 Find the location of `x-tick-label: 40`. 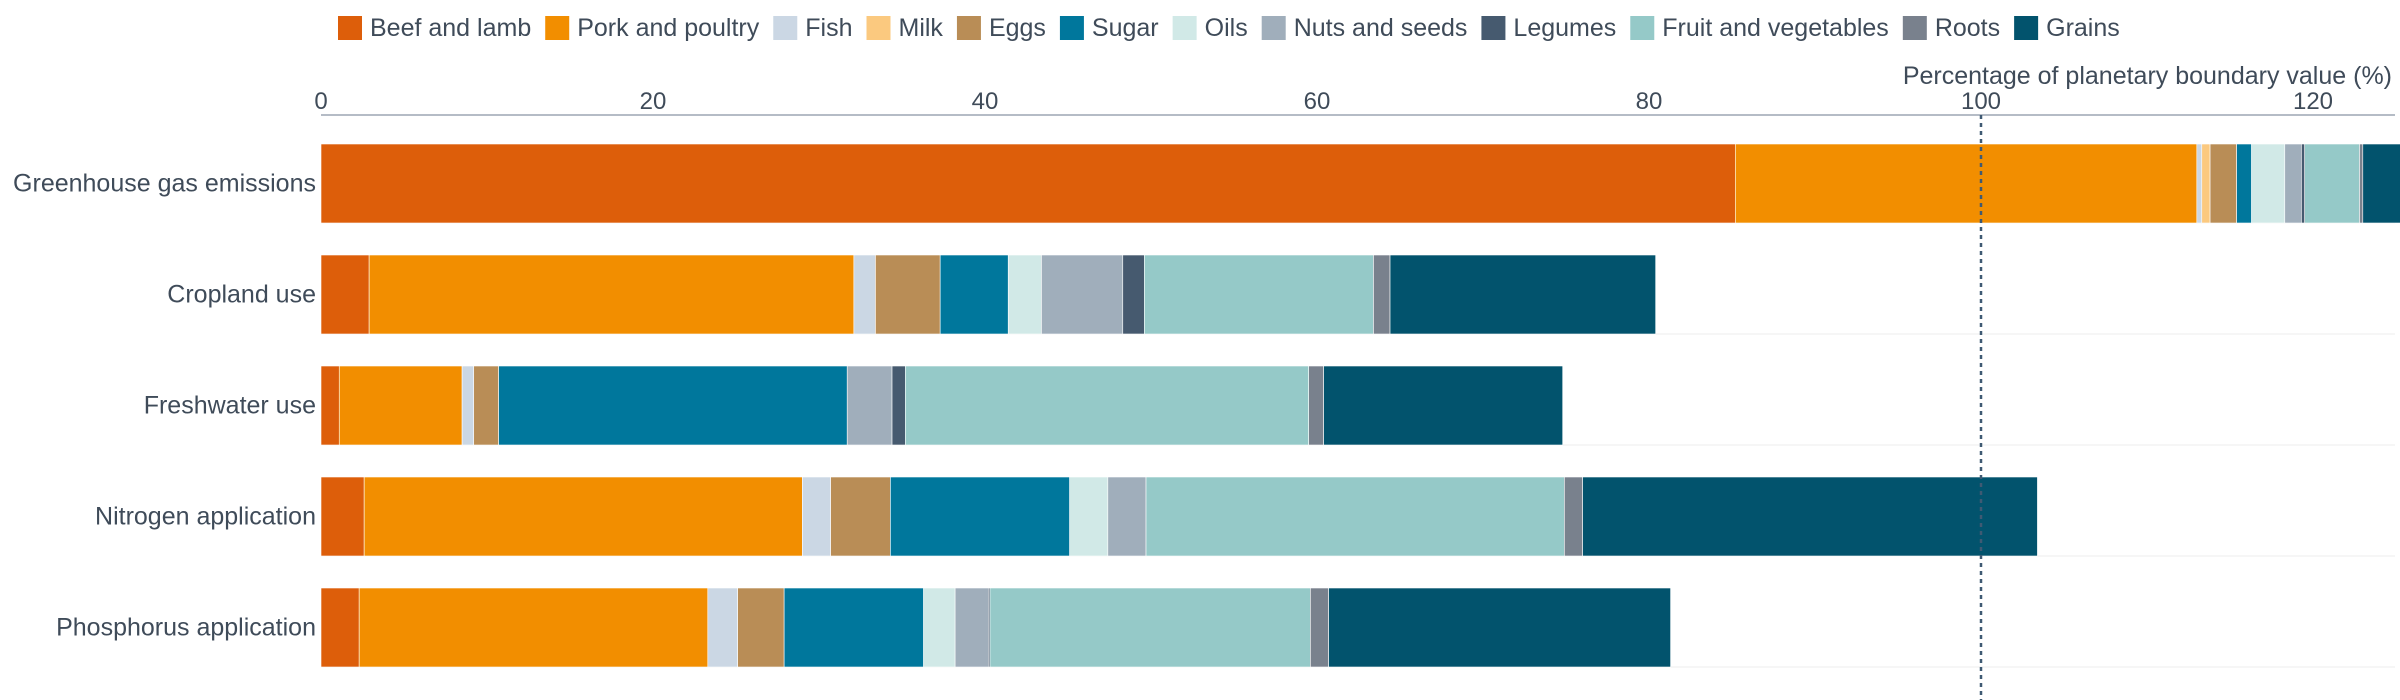

x-tick-label: 40 is located at coordinates (985, 101).